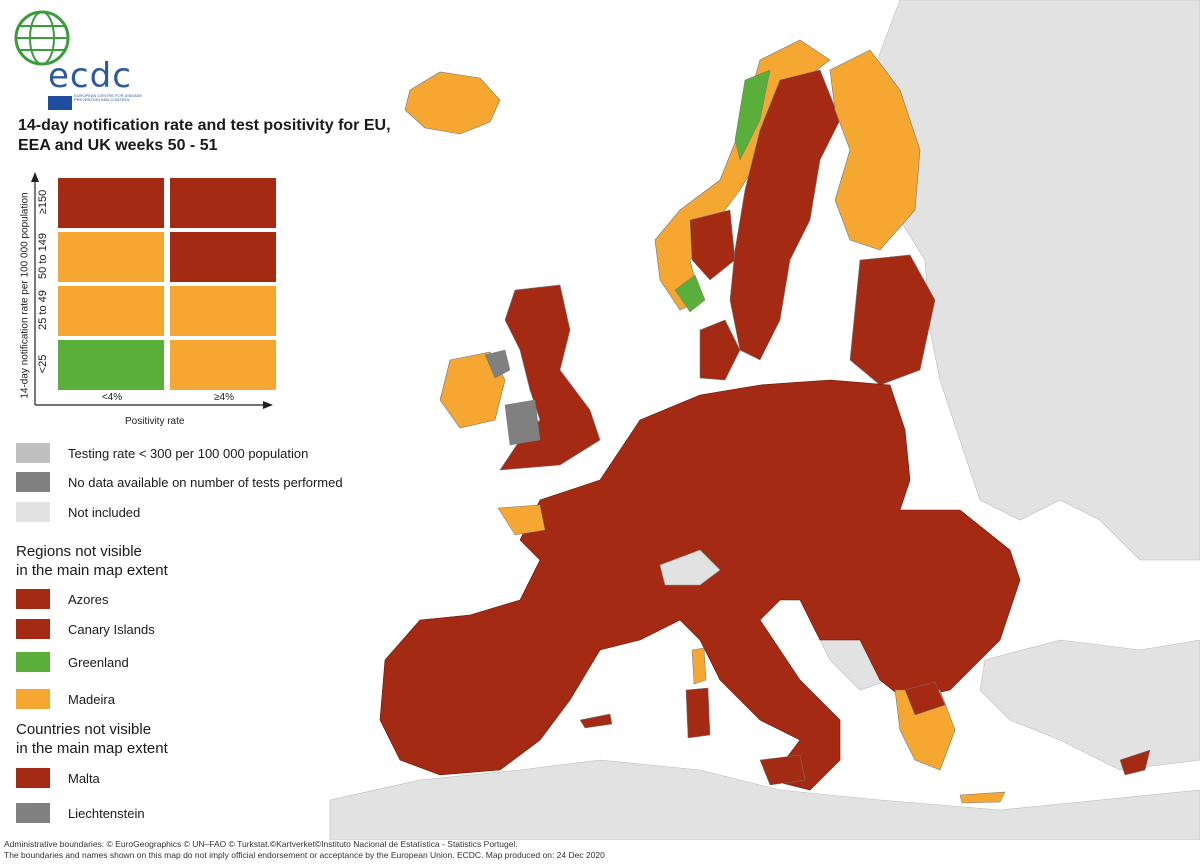 This screenshot has height=868, width=1200. I want to click on globe-icon, so click(42, 38).